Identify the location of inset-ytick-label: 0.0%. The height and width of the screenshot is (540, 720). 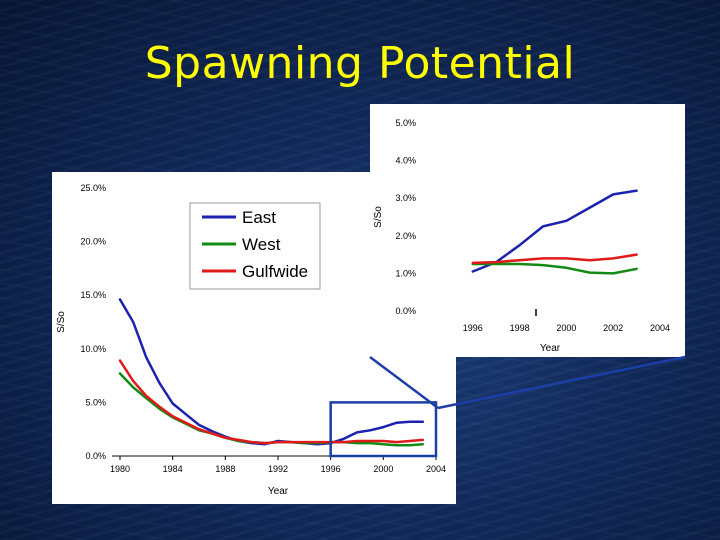
(405, 311).